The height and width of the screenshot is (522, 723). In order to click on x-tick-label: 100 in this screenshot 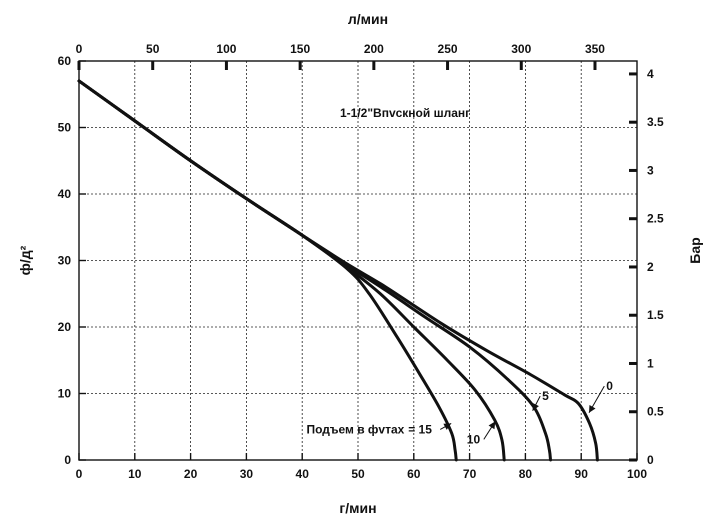, I will do `click(637, 474)`.